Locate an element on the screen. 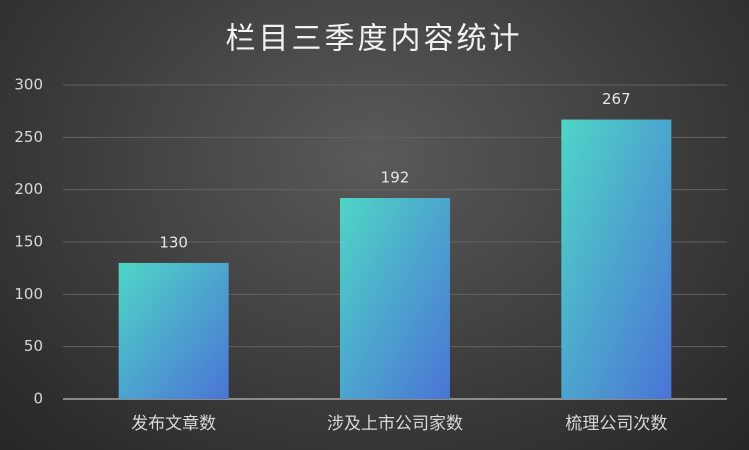 The width and height of the screenshot is (749, 450). x-tick-label: 涉及上市公司家数 is located at coordinates (395, 424).